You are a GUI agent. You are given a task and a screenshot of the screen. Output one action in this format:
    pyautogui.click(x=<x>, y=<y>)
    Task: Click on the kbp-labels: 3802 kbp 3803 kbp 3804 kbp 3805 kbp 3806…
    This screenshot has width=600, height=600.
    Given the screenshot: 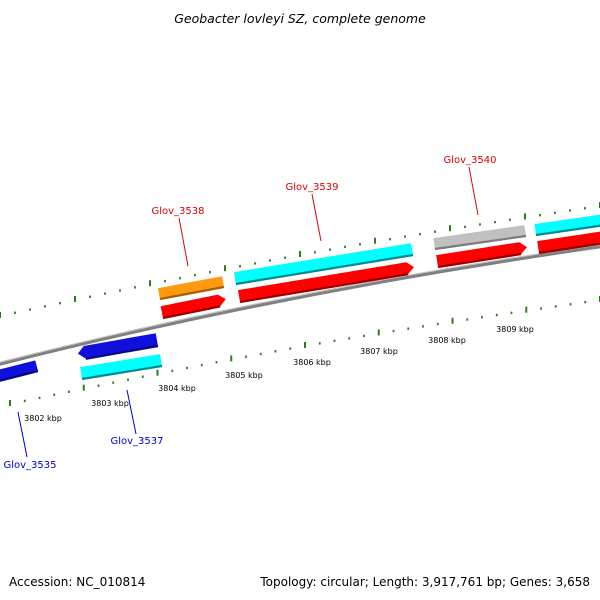 What is the action you would take?
    pyautogui.click(x=279, y=374)
    